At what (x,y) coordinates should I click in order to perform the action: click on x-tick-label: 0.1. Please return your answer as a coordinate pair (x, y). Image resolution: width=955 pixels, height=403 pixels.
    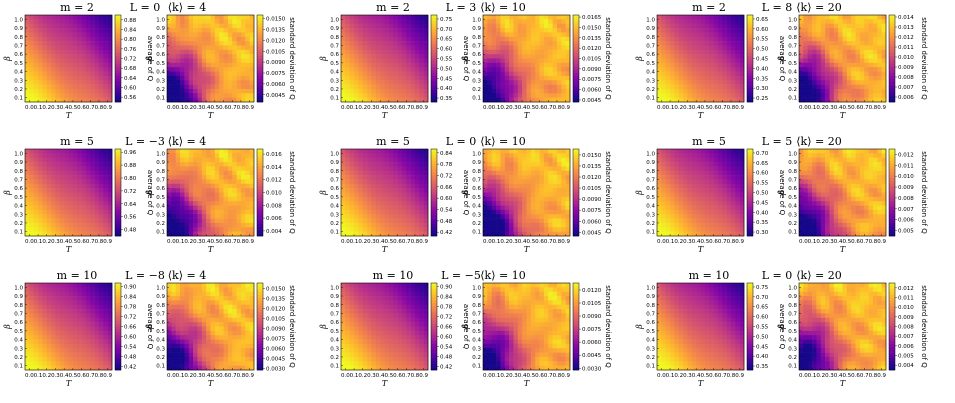
    Looking at the image, I should click on (180, 242).